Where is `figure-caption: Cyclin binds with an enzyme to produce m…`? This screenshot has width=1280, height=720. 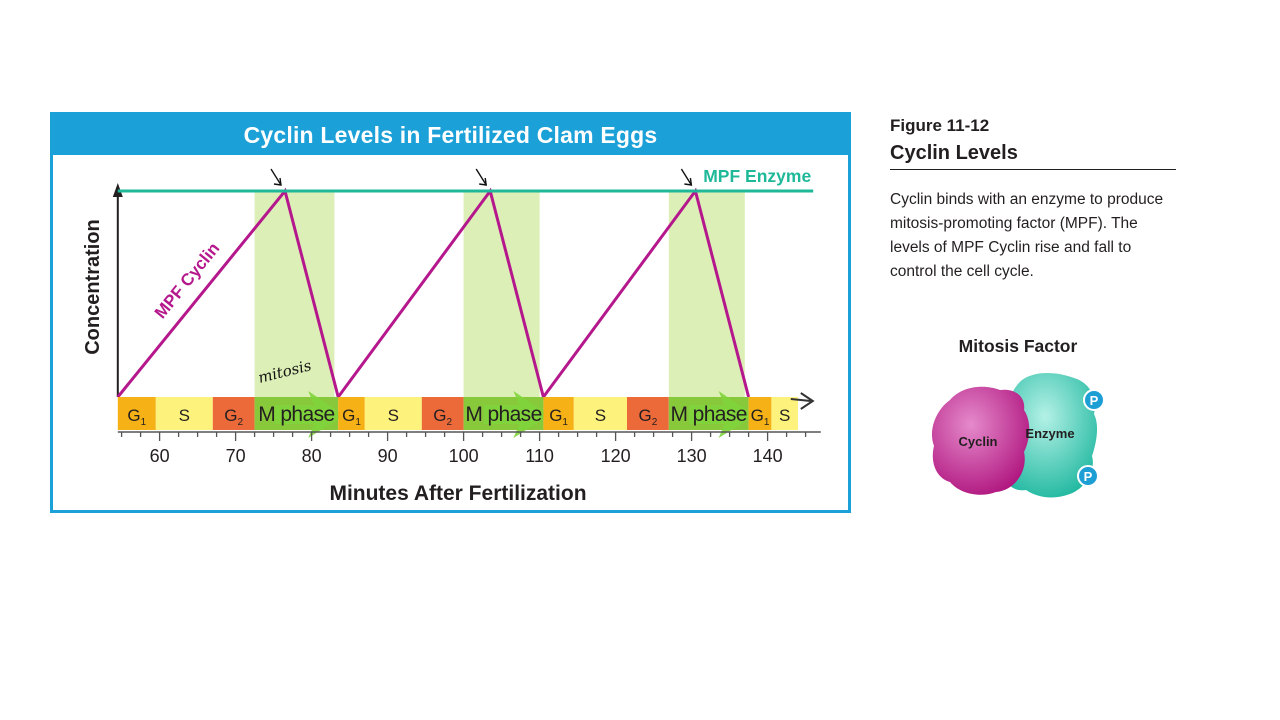
figure-caption: Cyclin binds with an enzyme to produce m… is located at coordinates (1027, 235).